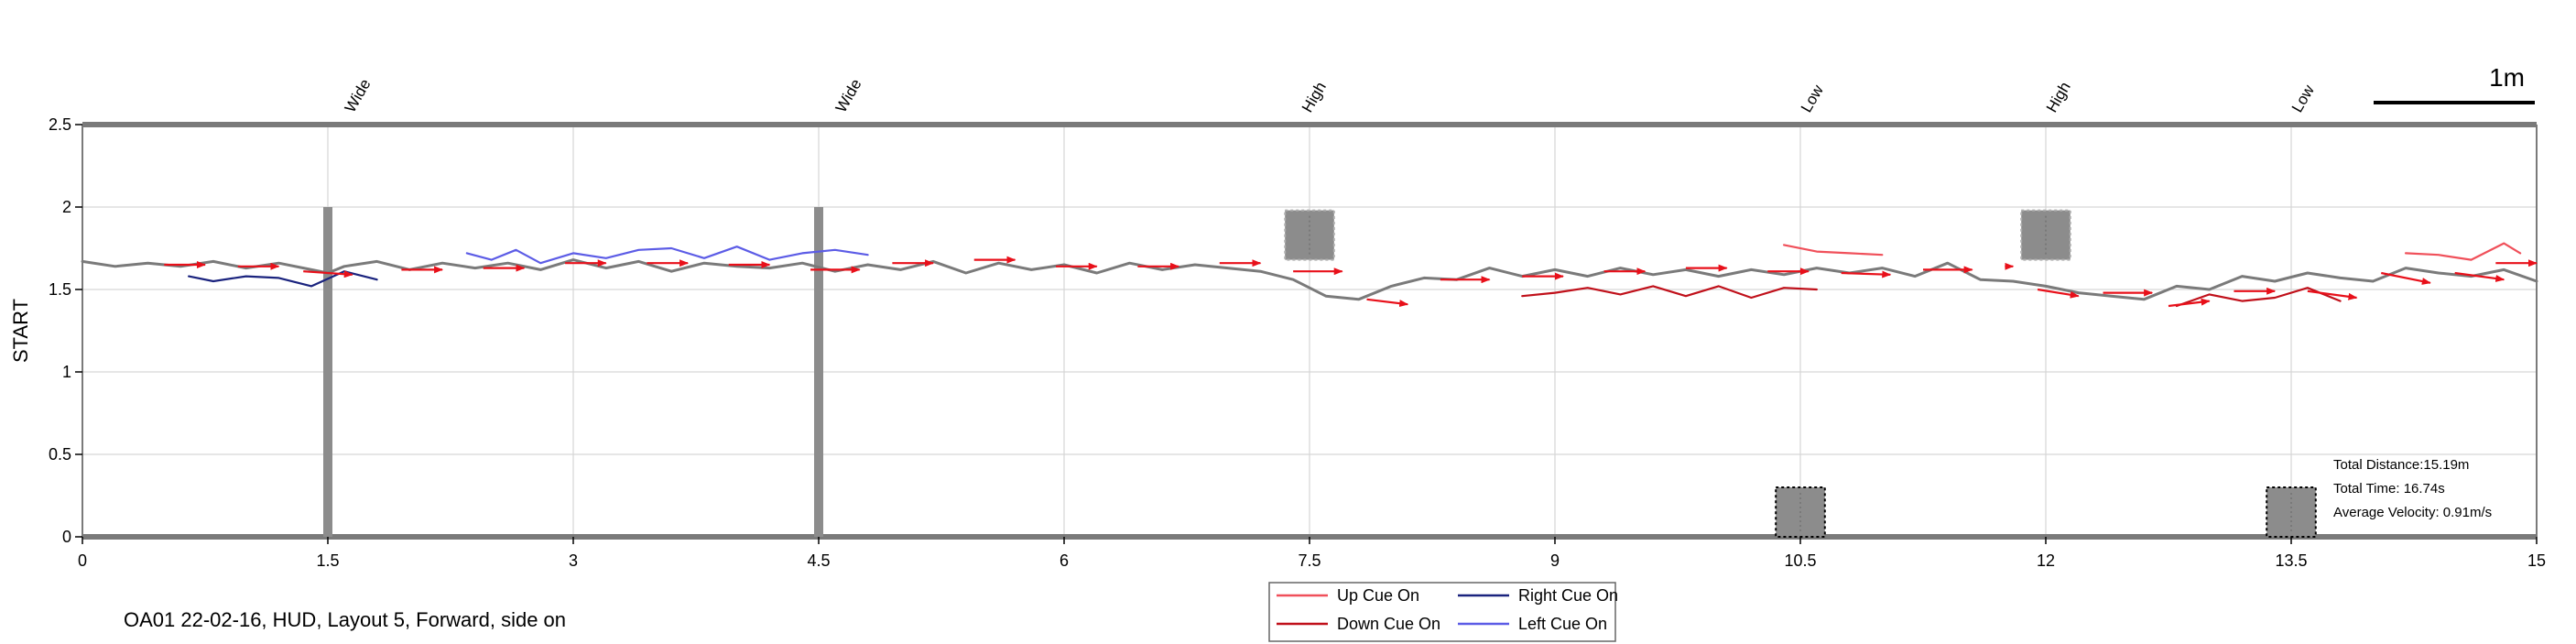 The width and height of the screenshot is (2576, 644). What do you see at coordinates (60, 125) in the screenshot?
I see `y-tick-label: 2.5` at bounding box center [60, 125].